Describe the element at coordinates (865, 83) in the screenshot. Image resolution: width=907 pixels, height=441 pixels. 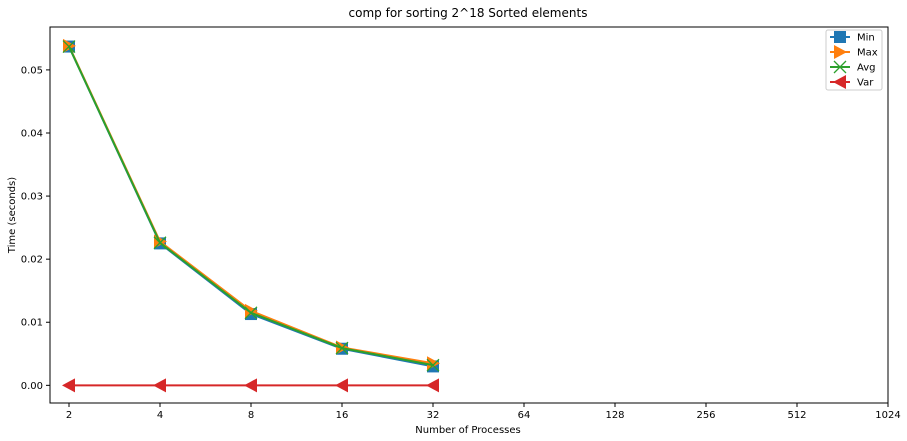
I see `legend-label: Var` at that location.